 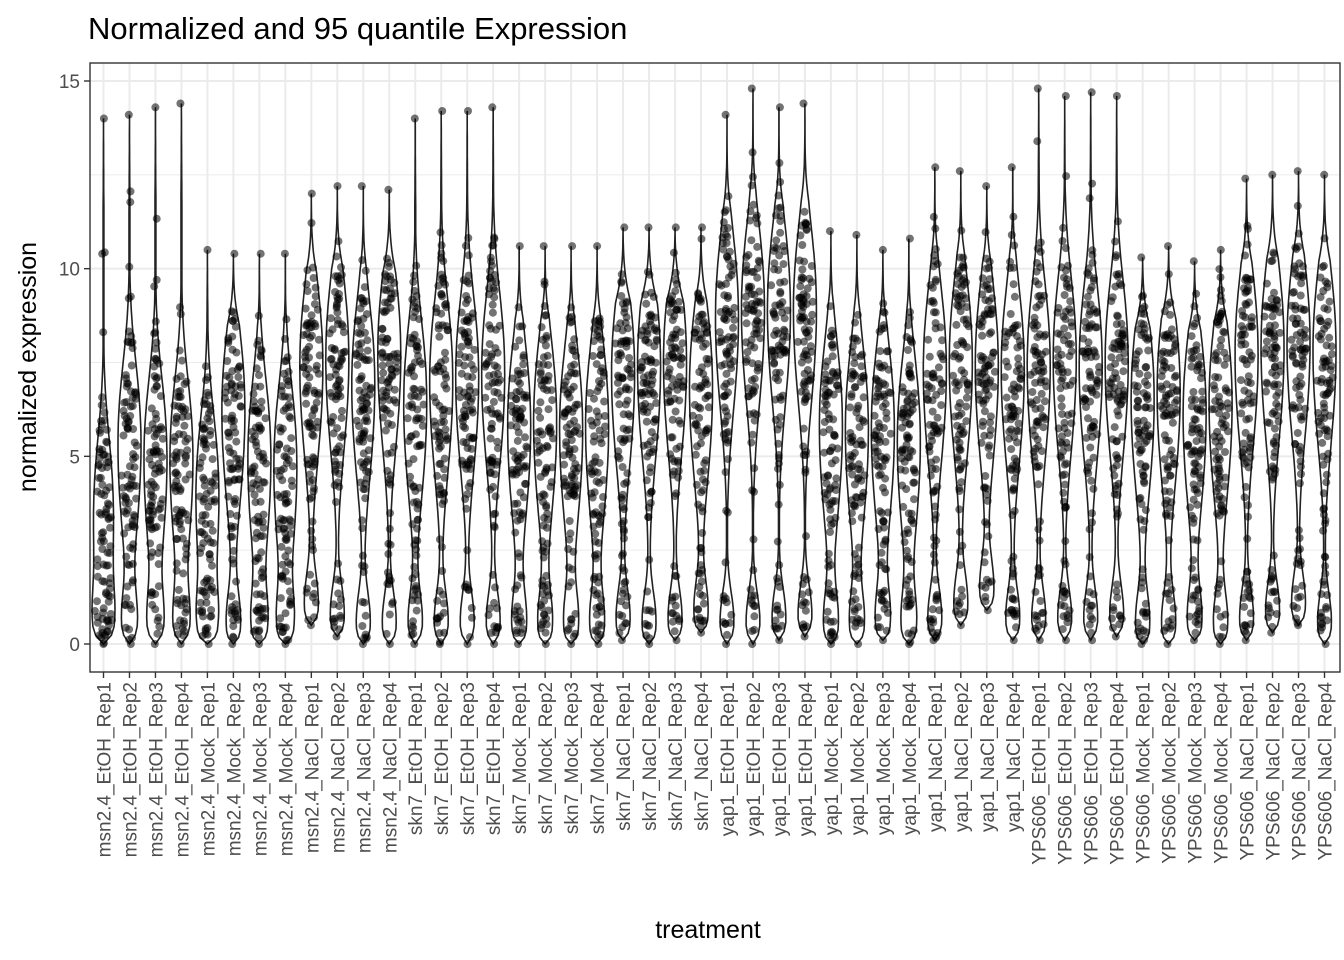 I want to click on x-tick-label: skn7_NaCl_Rep3, so click(x=676, y=756).